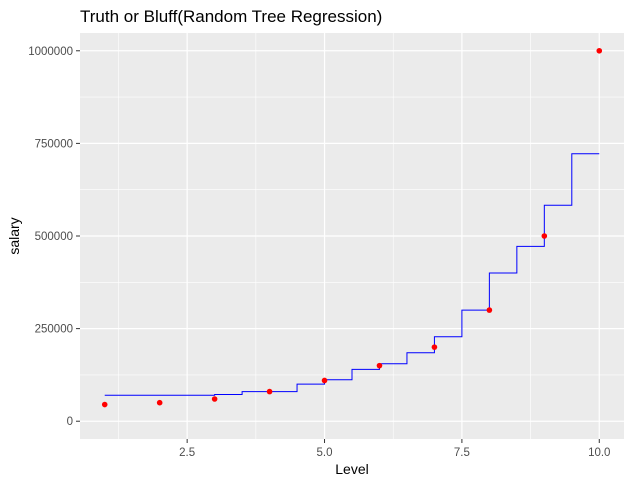  I want to click on y-tick-label: 250000, so click(54, 330).